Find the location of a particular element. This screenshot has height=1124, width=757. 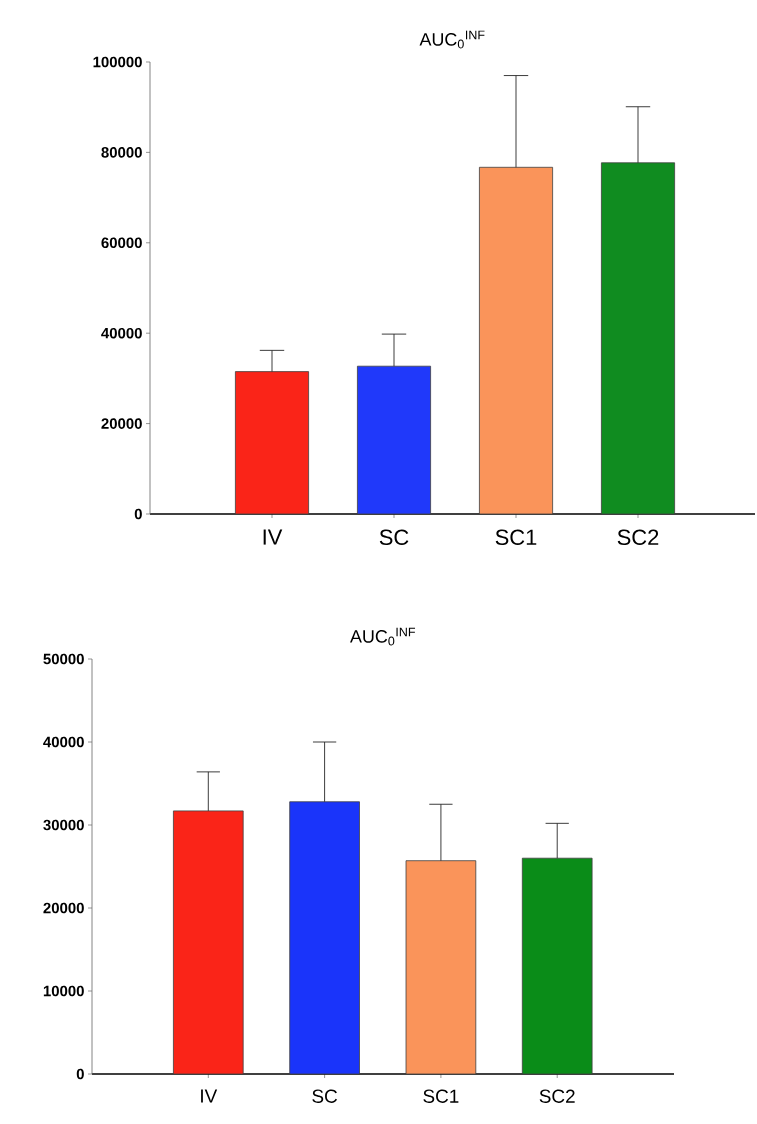

y-tick-label: 80000 is located at coordinates (121, 152).